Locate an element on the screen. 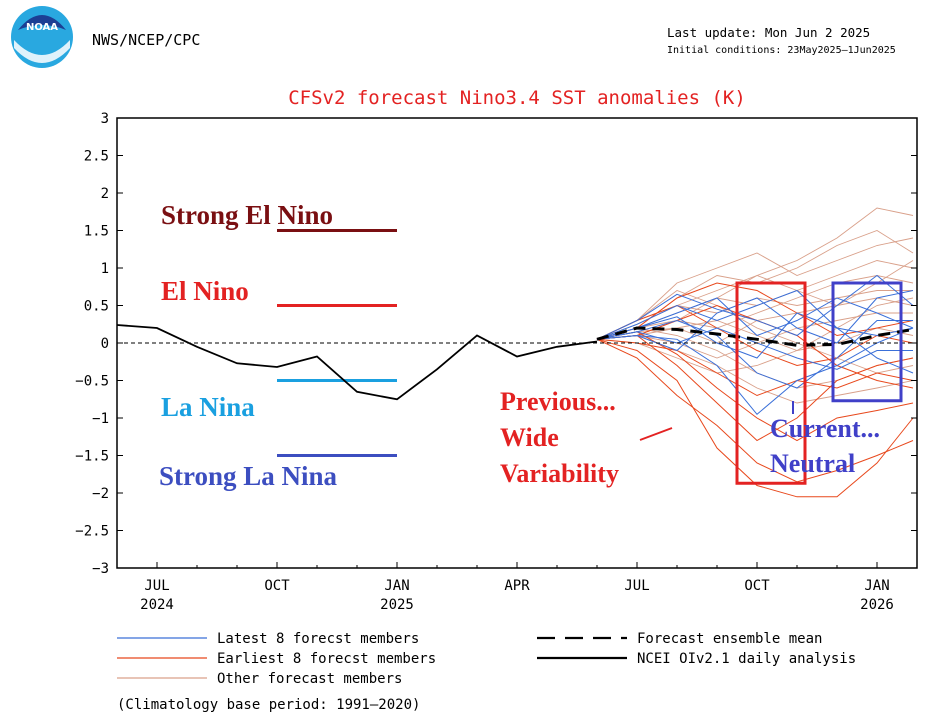  noaa-logo-text: NOAA is located at coordinates (42, 27).